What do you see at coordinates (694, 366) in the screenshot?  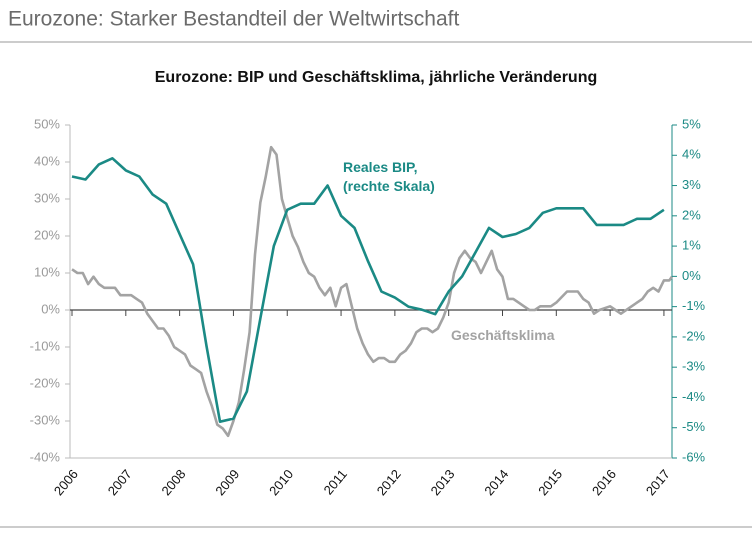 I see `y2-tick-label: -3%` at bounding box center [694, 366].